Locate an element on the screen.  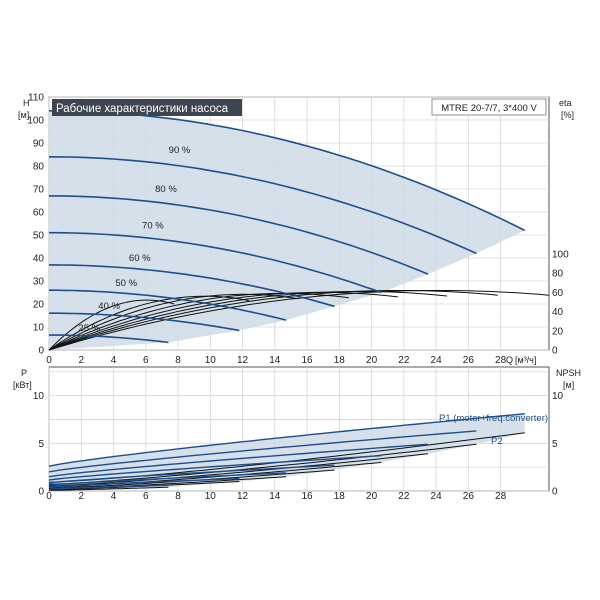
npsh-tick-label: 0 is located at coordinates (555, 492).